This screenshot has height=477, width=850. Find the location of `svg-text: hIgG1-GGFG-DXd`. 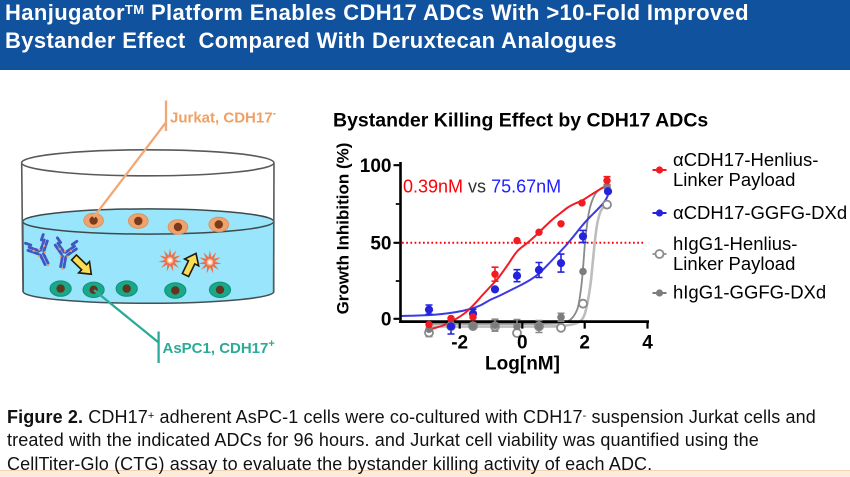

svg-text: hIgG1-GGFG-DXd is located at coordinates (749, 292).